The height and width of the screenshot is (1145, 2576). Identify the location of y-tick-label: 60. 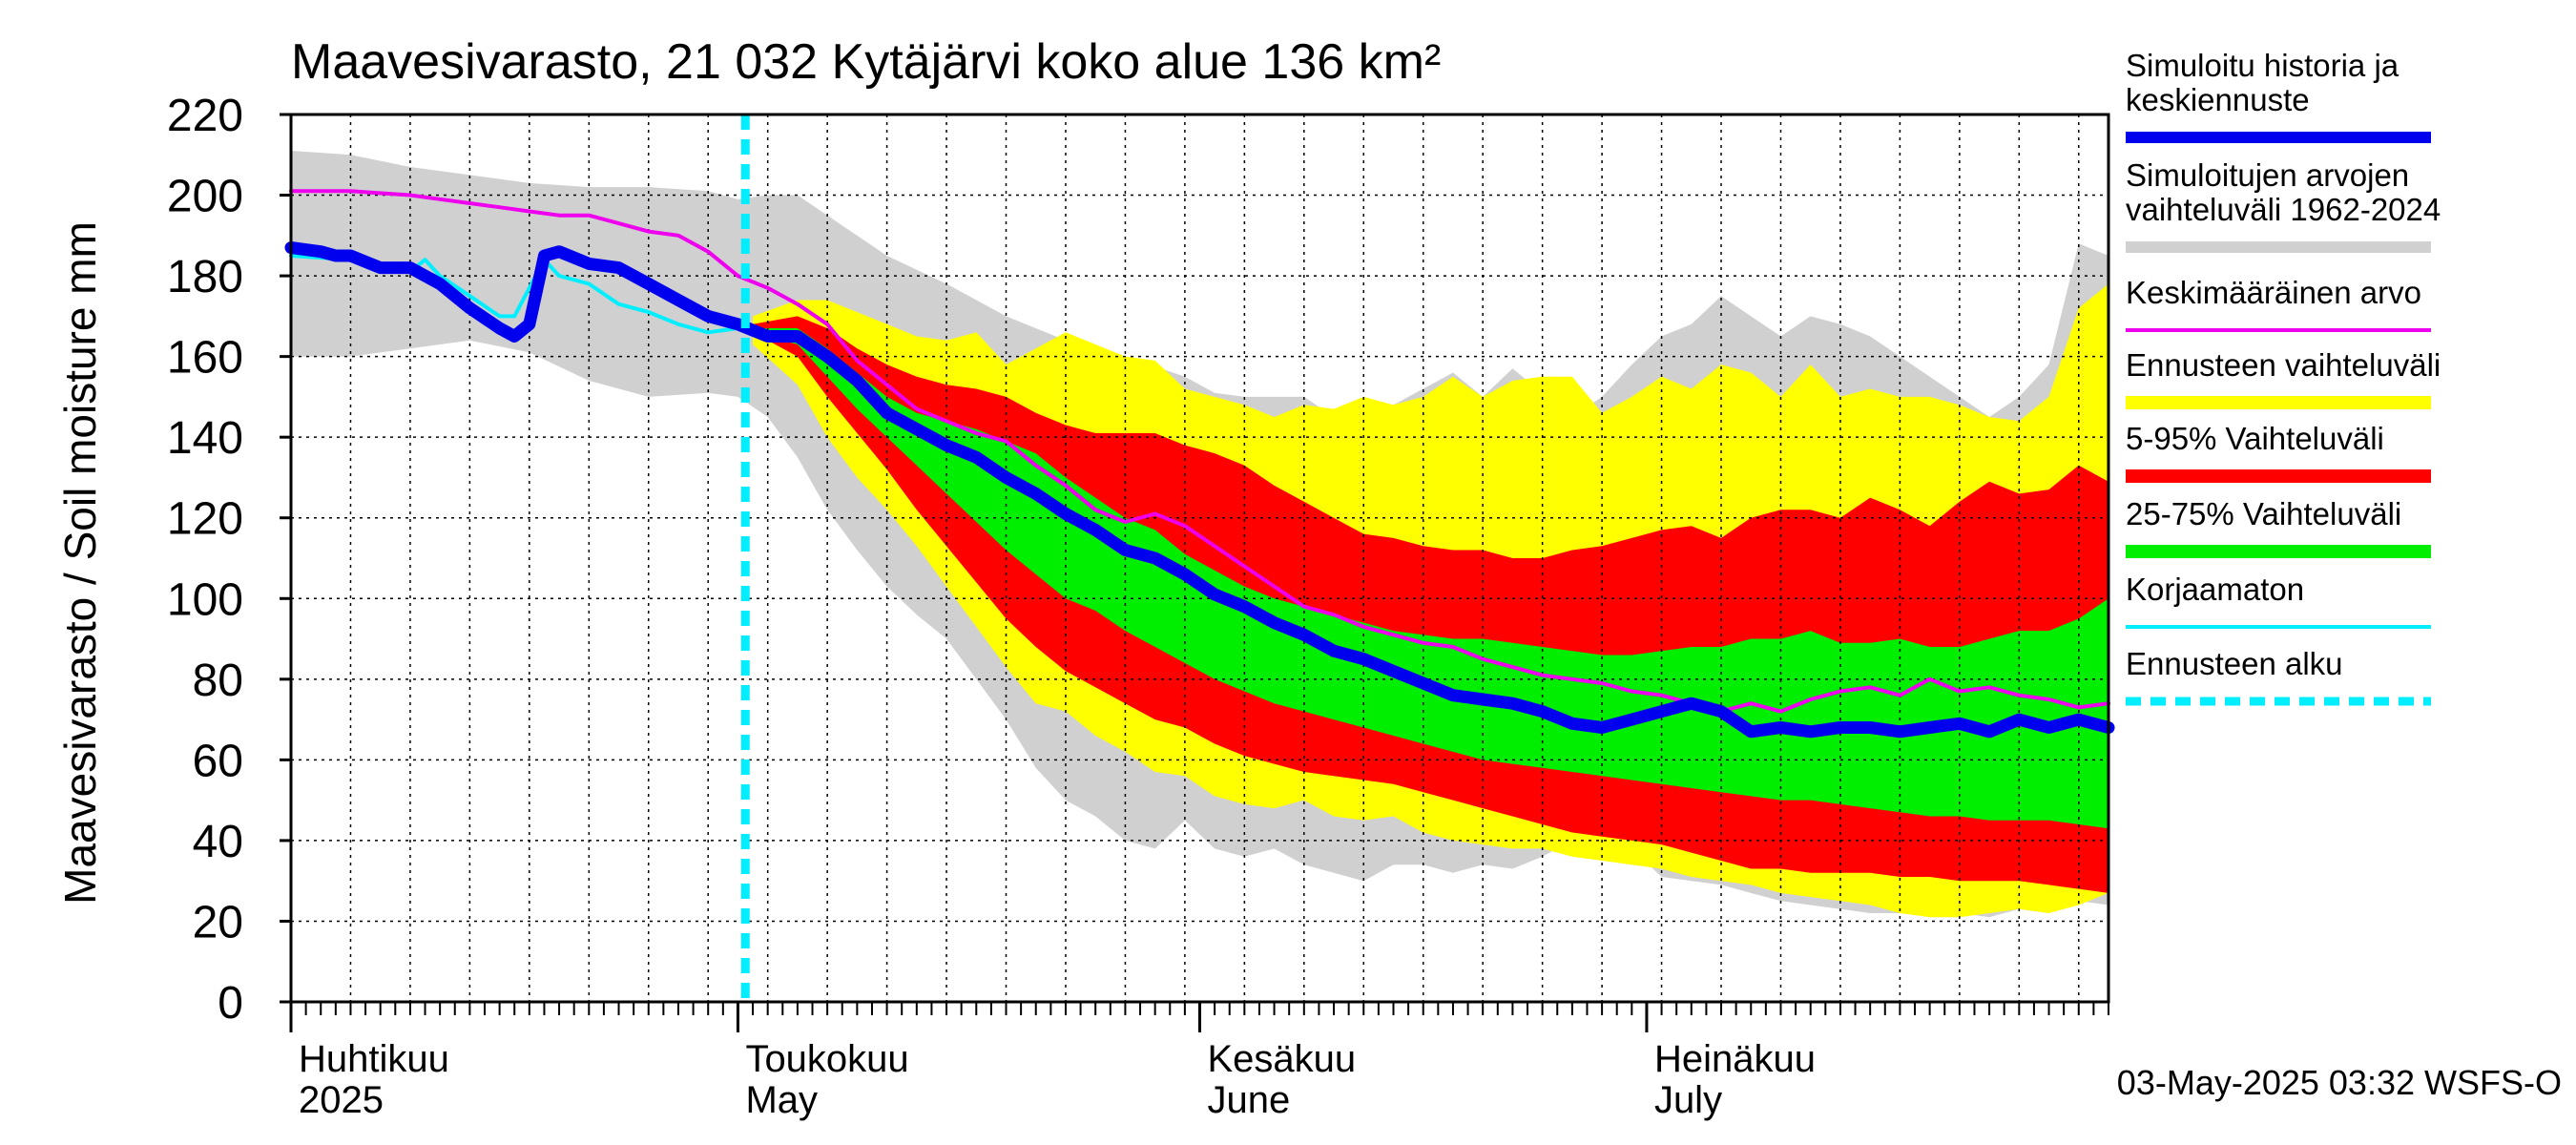
(218, 761).